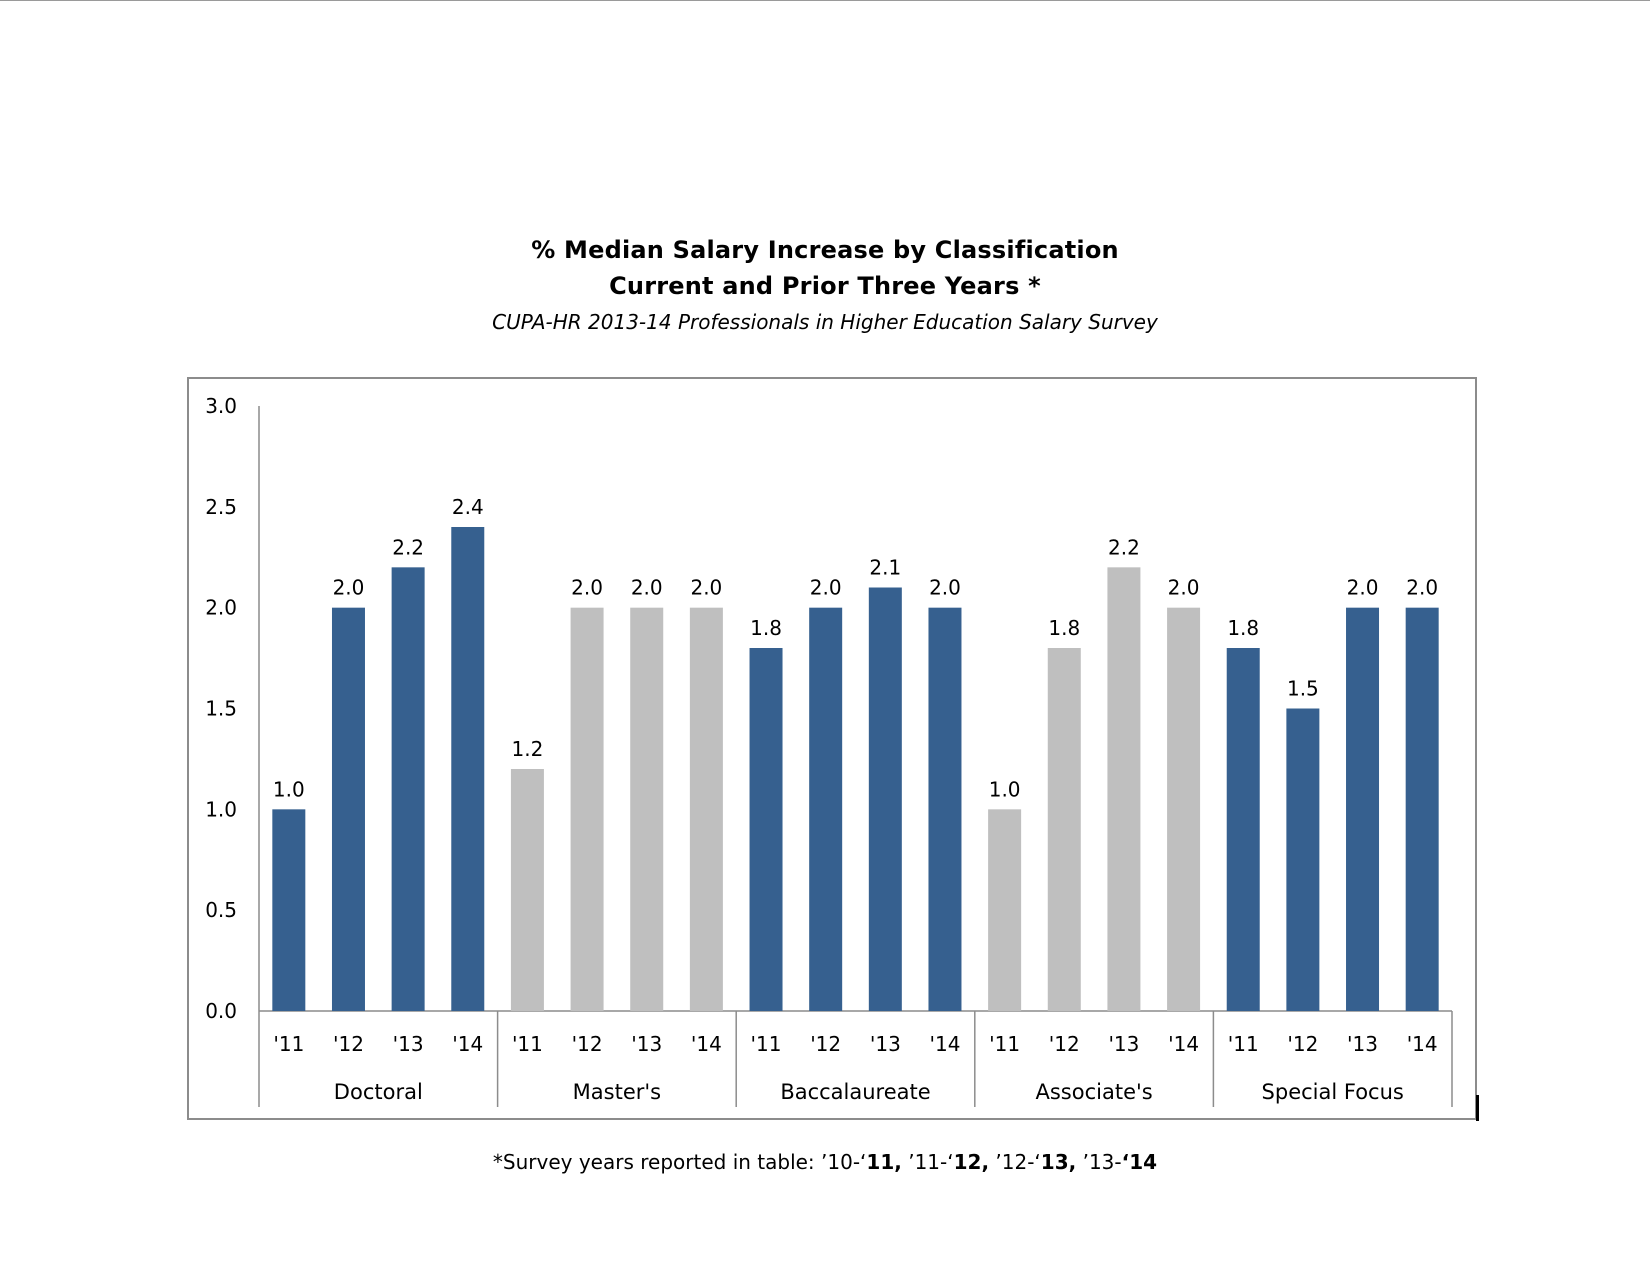  I want to click on data-label: 2.1, so click(885, 568).